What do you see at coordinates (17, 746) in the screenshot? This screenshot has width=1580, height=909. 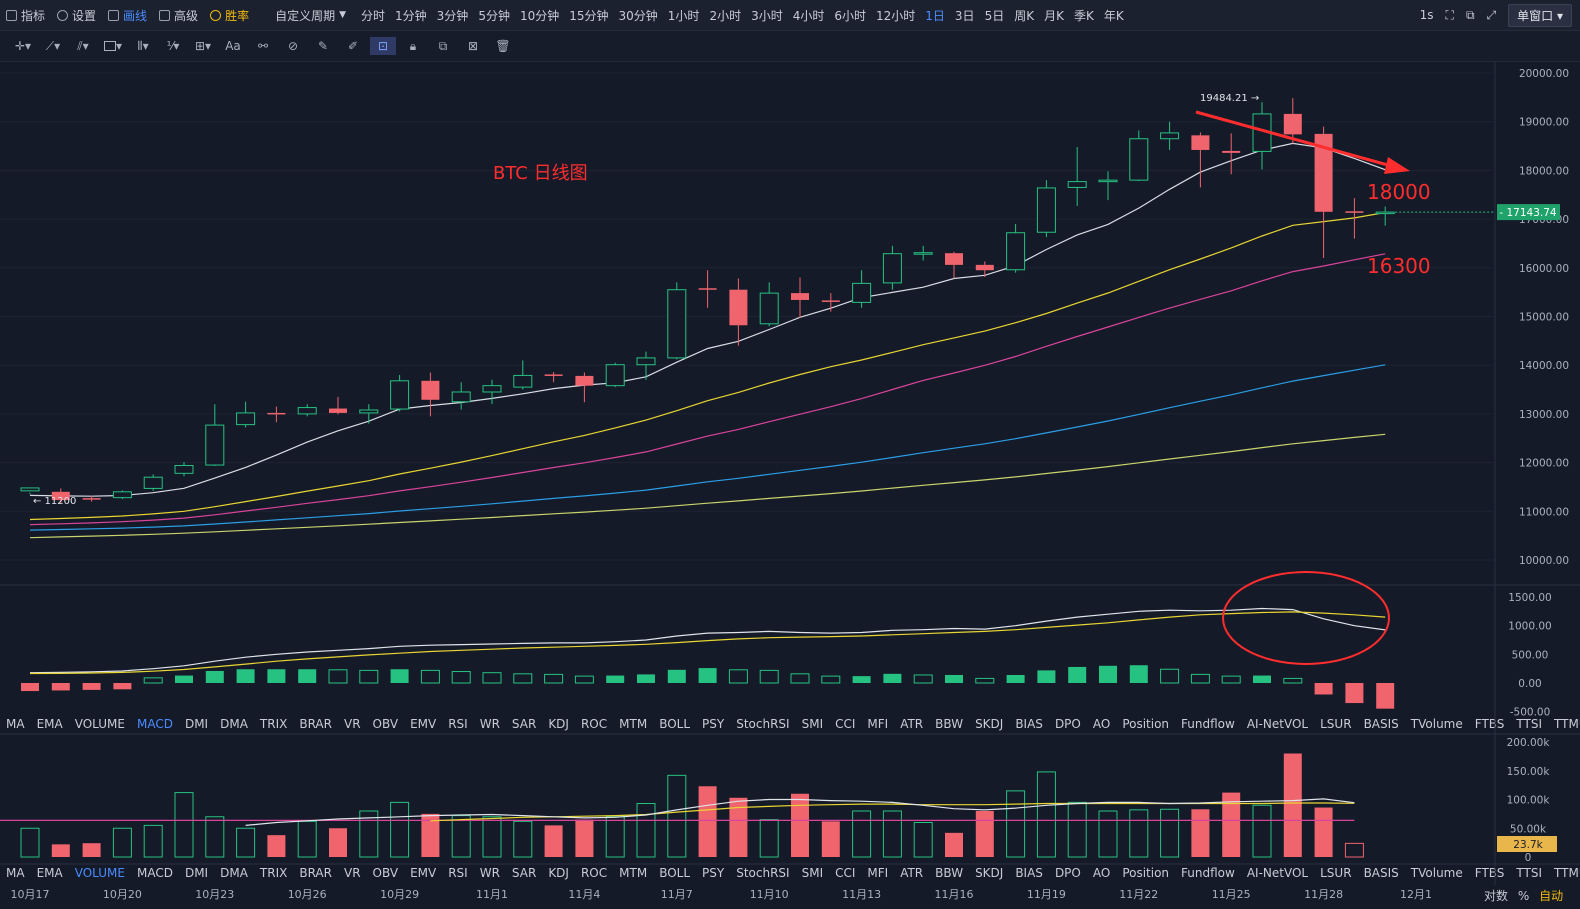 I see `collapse-volume-icon: ▼` at bounding box center [17, 746].